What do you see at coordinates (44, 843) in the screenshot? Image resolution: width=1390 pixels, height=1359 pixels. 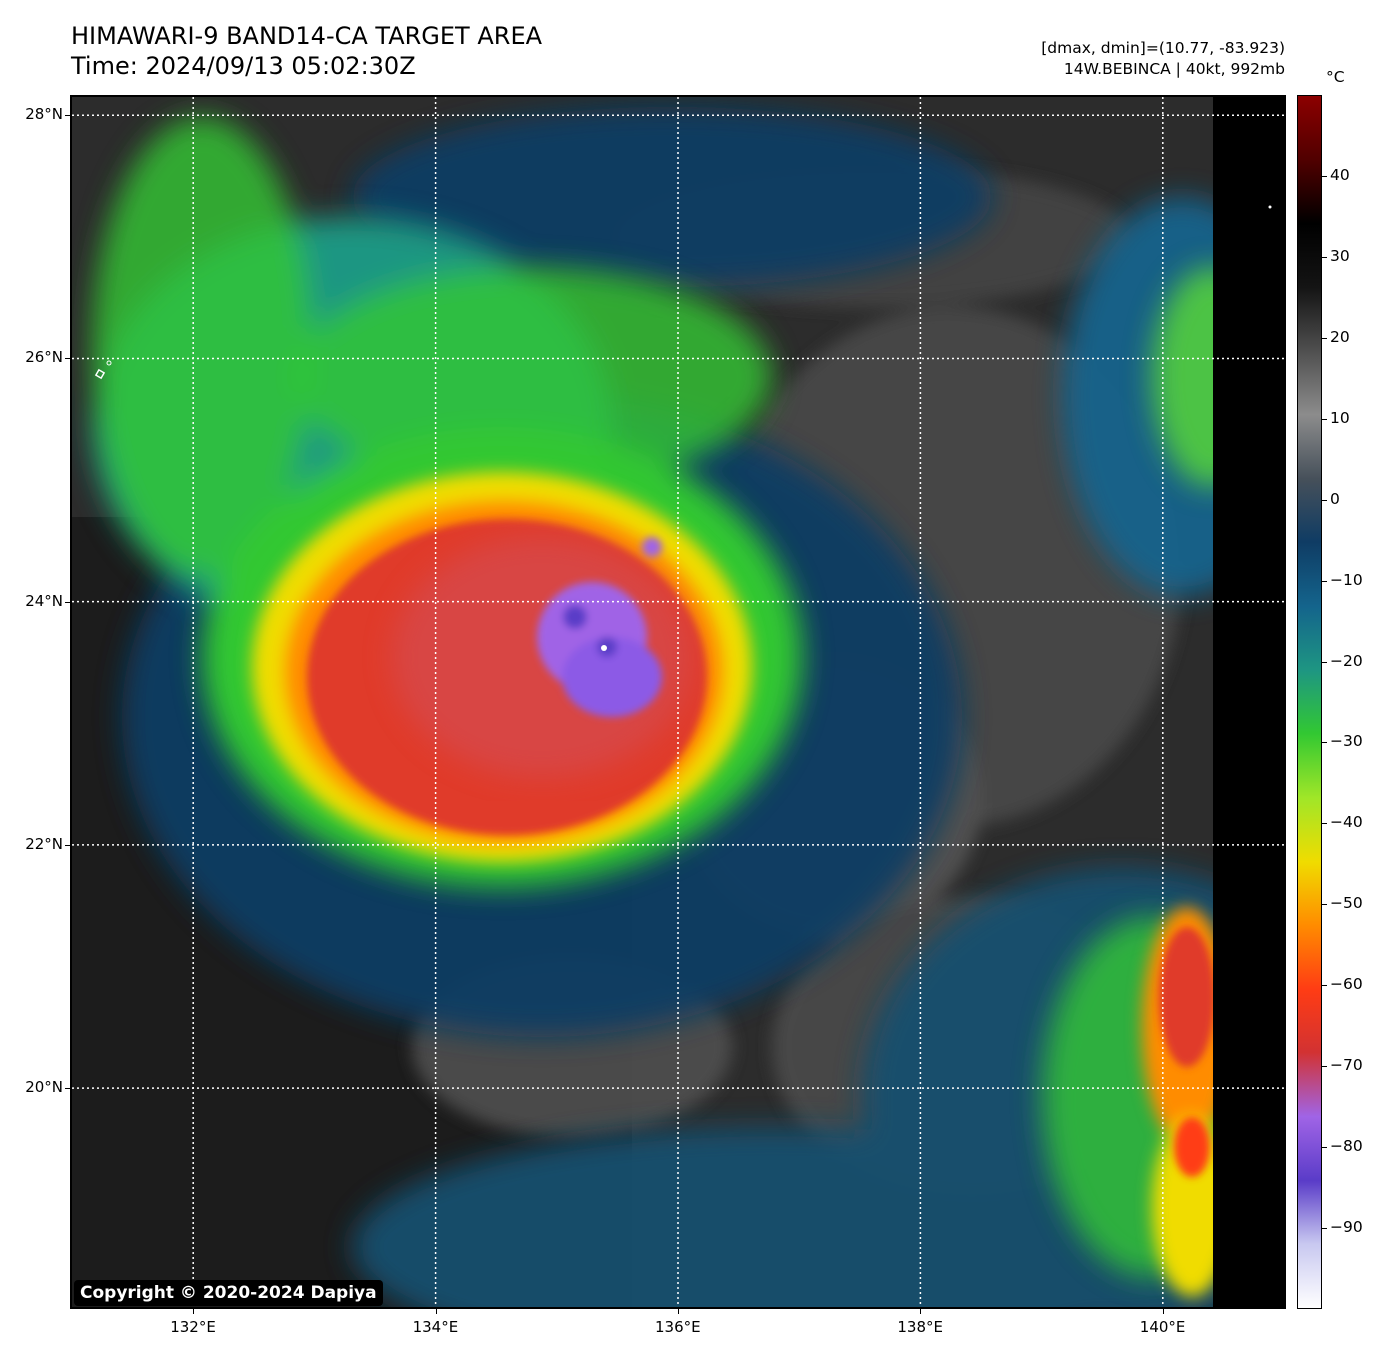 I see `lat-label: 22°N` at bounding box center [44, 843].